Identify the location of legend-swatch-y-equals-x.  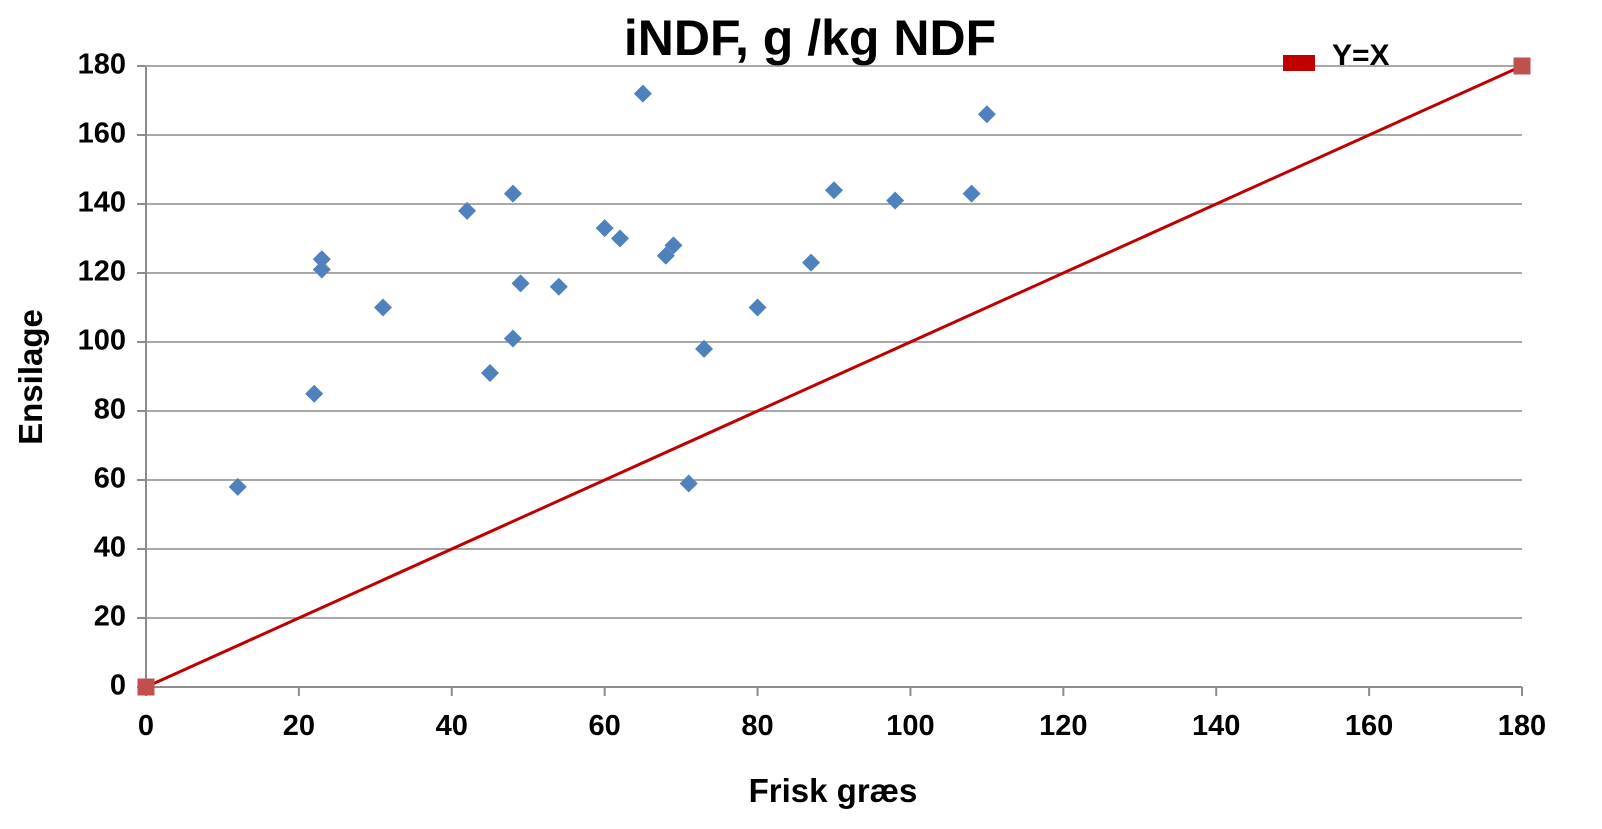
(1299, 63).